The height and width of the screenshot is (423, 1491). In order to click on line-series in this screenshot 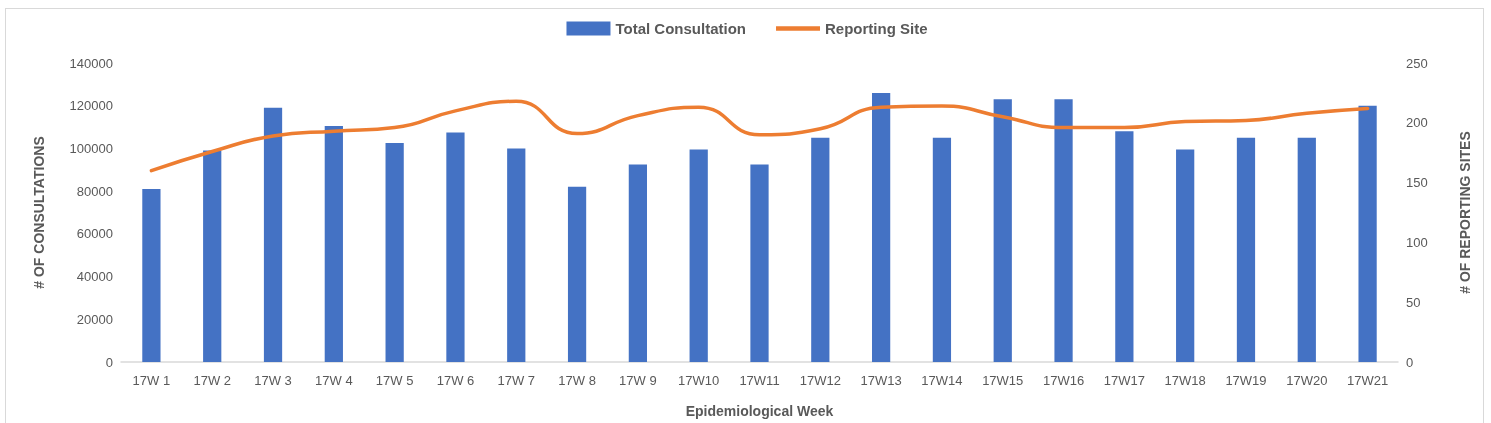, I will do `click(759, 136)`.